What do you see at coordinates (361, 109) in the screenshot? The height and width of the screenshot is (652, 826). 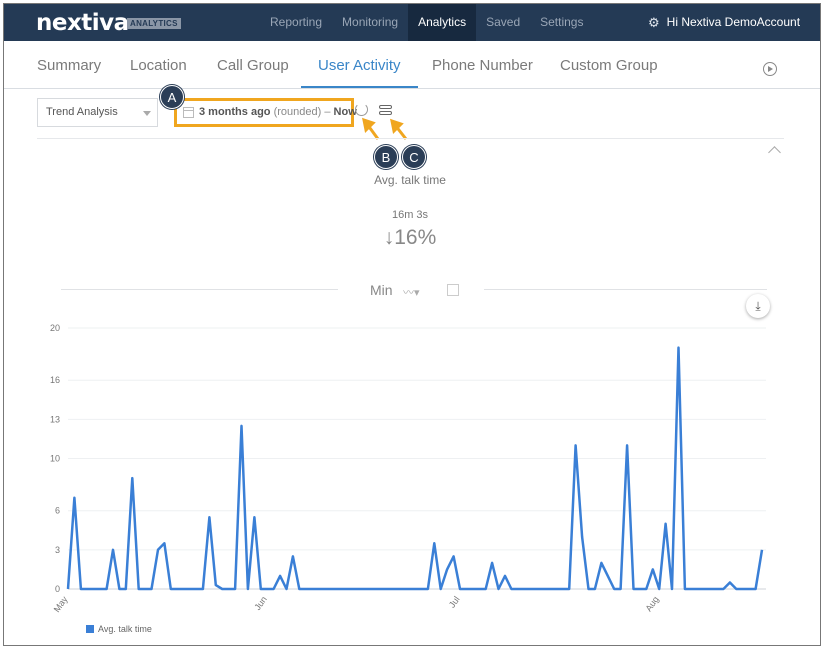 I see `refresh-icon` at bounding box center [361, 109].